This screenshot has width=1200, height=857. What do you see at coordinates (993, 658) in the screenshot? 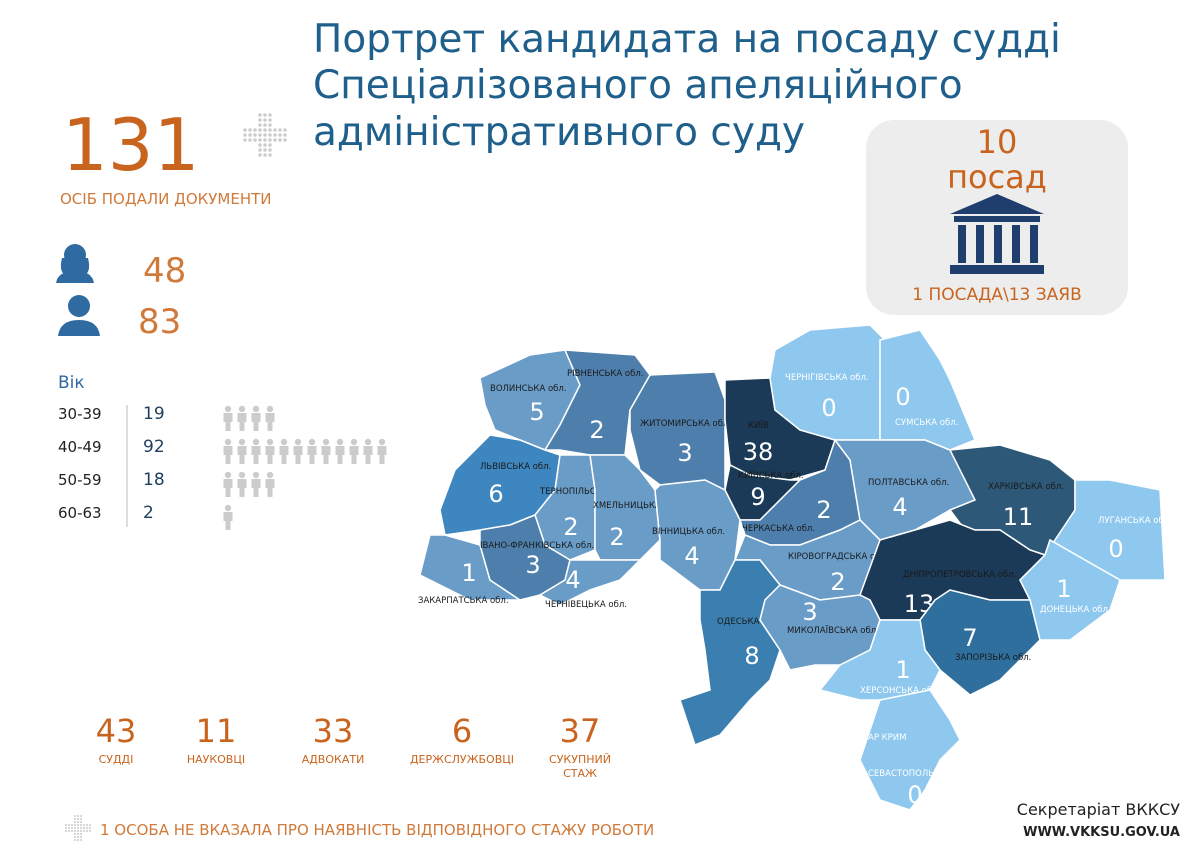
I see `region-name: ЗАПОРІЗЬКА обл.` at bounding box center [993, 658].